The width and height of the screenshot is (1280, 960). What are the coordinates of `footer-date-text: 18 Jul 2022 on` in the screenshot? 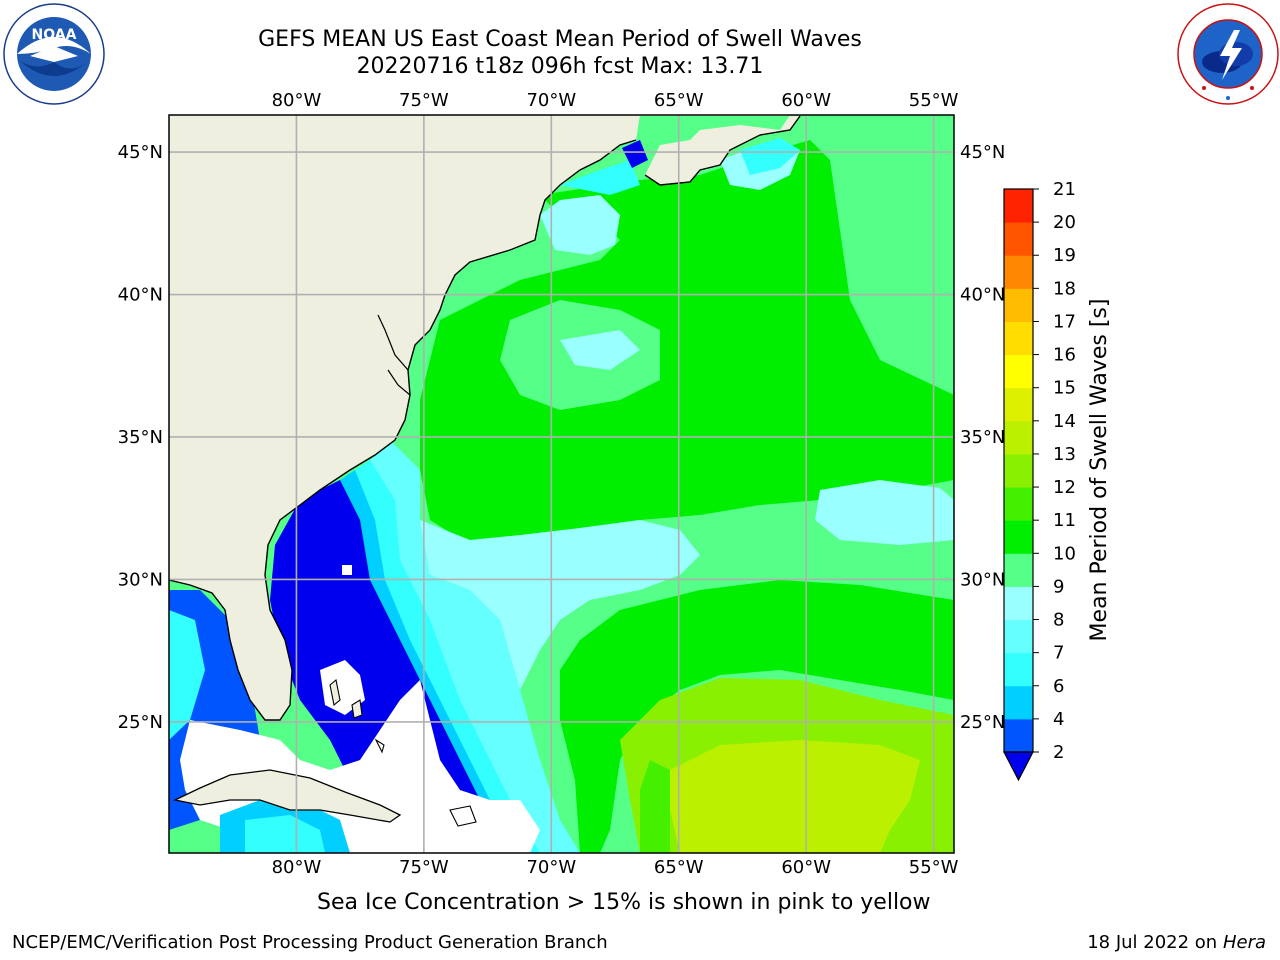 It's located at (1155, 942).